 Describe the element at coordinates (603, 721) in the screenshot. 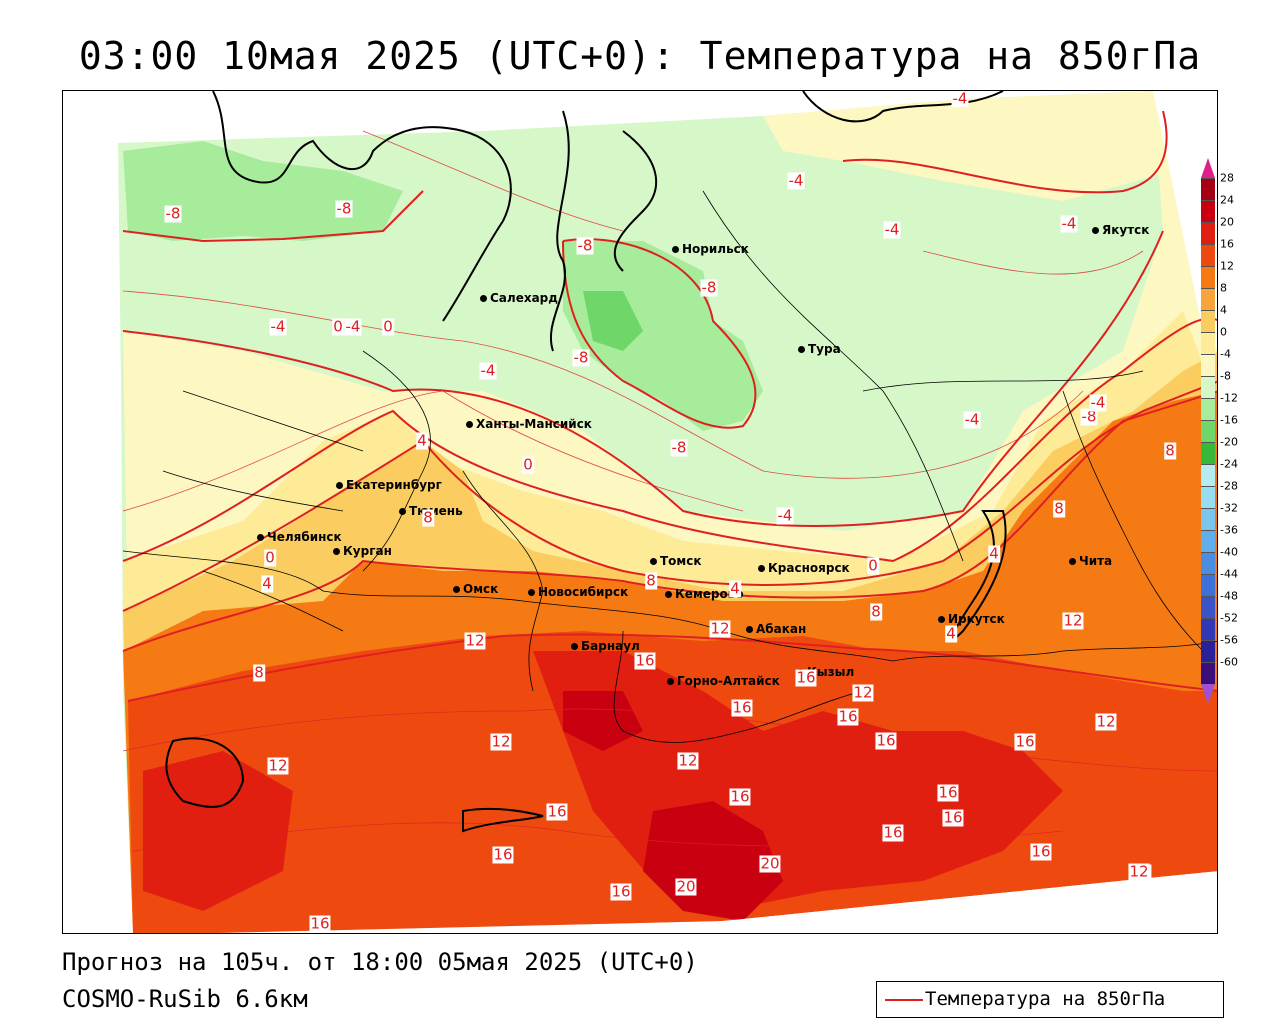

I see `zone-24b` at that location.